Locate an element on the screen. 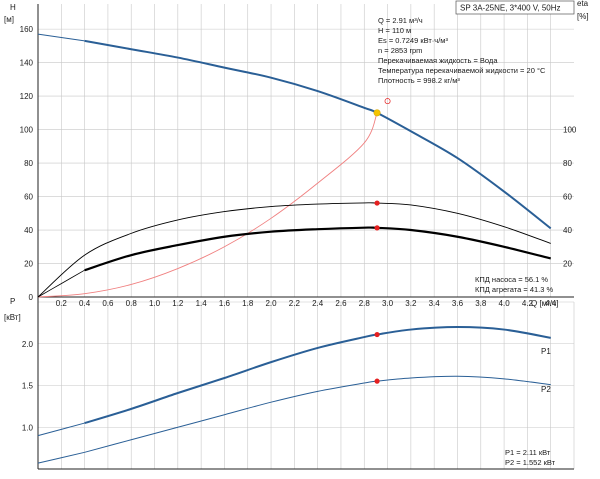 This screenshot has height=479, width=600. x-tick-label: 3.6 is located at coordinates (458, 303).